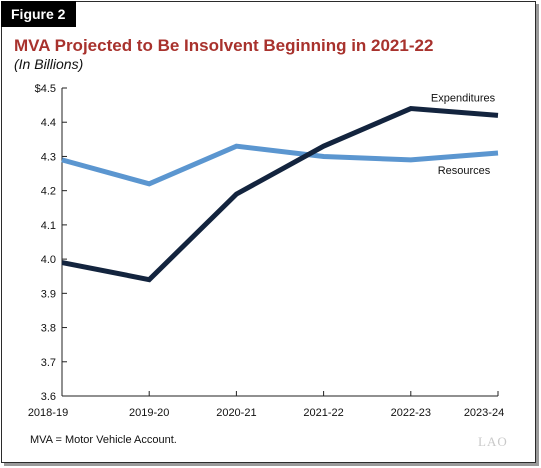  I want to click on y-tick-label: 3.8, so click(48, 329).